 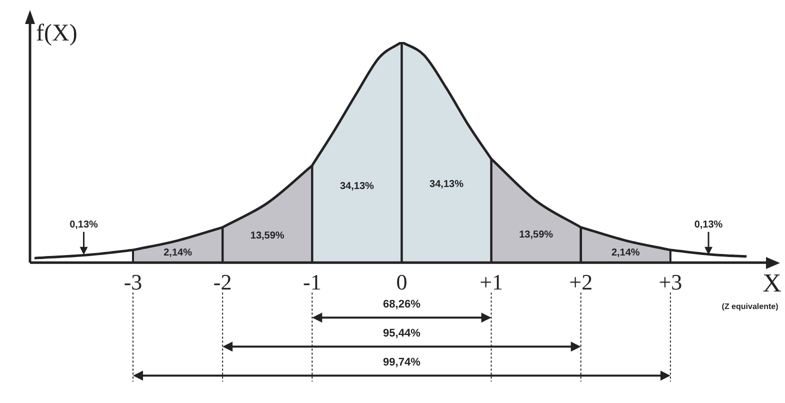 I want to click on y-axis-title: f(X), so click(x=57, y=33).